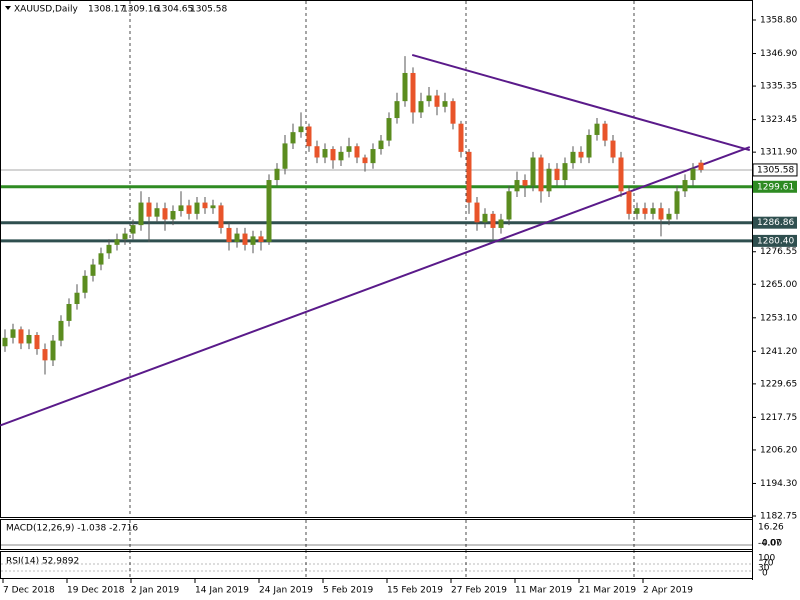 Image resolution: width=800 pixels, height=600 pixels. I want to click on level-label: 1299.61, so click(775, 187).